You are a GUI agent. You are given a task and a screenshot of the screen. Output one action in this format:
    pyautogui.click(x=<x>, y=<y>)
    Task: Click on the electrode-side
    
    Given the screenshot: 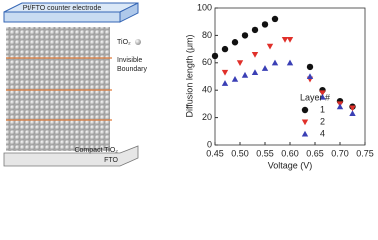 What is the action you would take?
    pyautogui.click(x=129, y=12)
    